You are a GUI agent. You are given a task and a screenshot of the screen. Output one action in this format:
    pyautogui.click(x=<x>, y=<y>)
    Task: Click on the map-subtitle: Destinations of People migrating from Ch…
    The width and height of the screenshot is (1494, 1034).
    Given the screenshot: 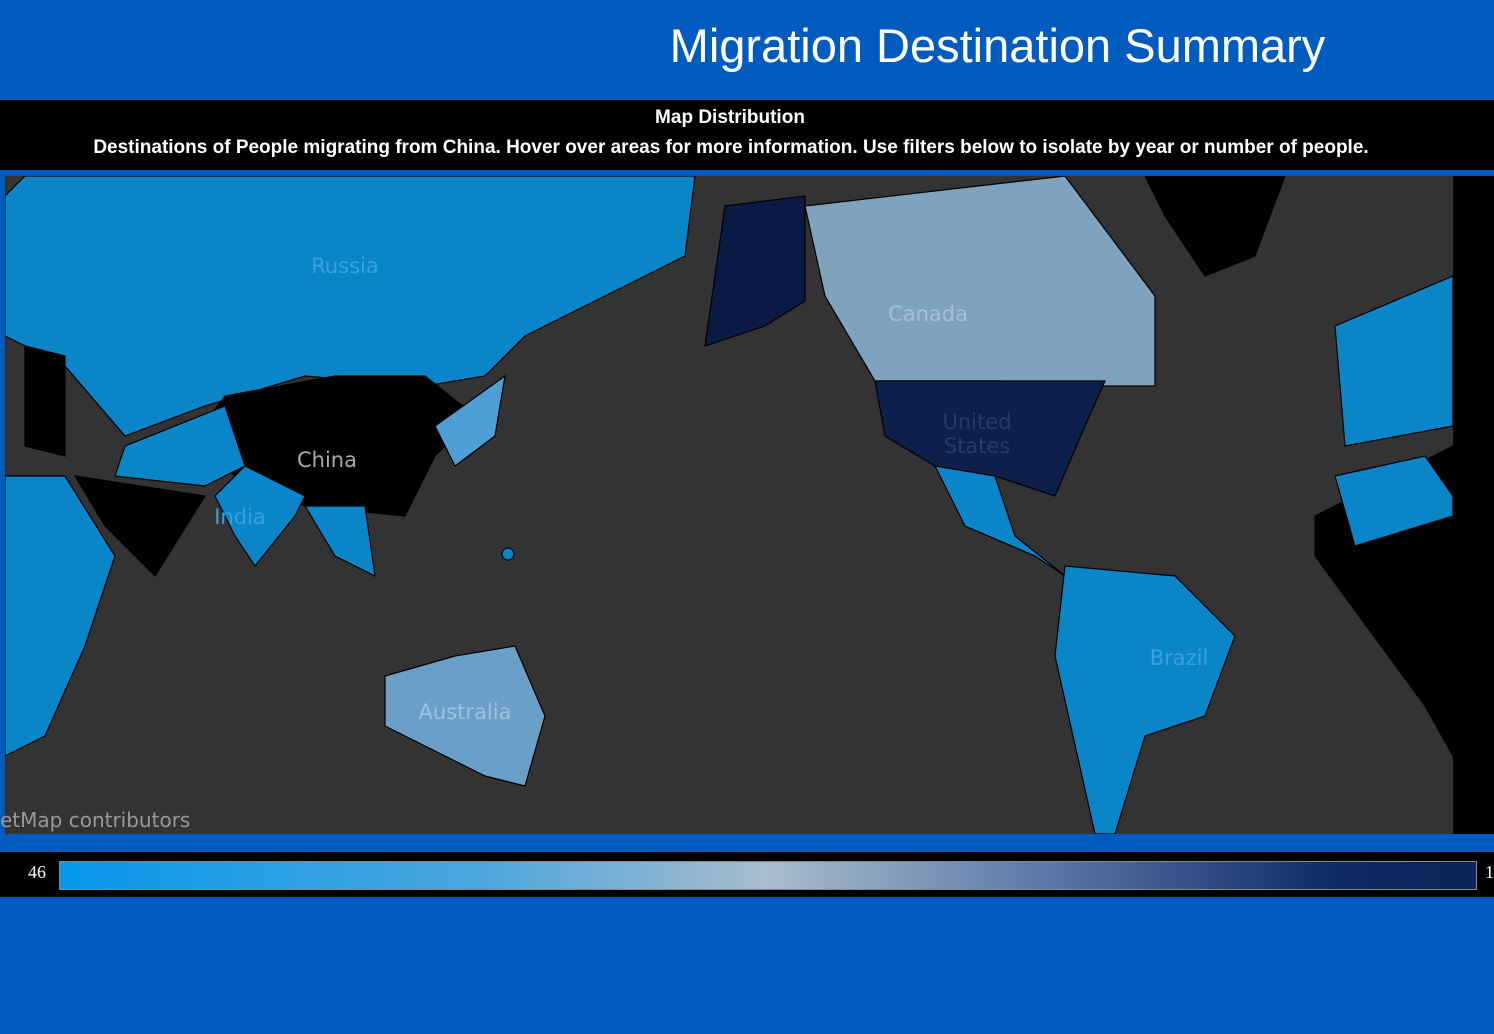 What is the action you would take?
    pyautogui.click(x=731, y=147)
    